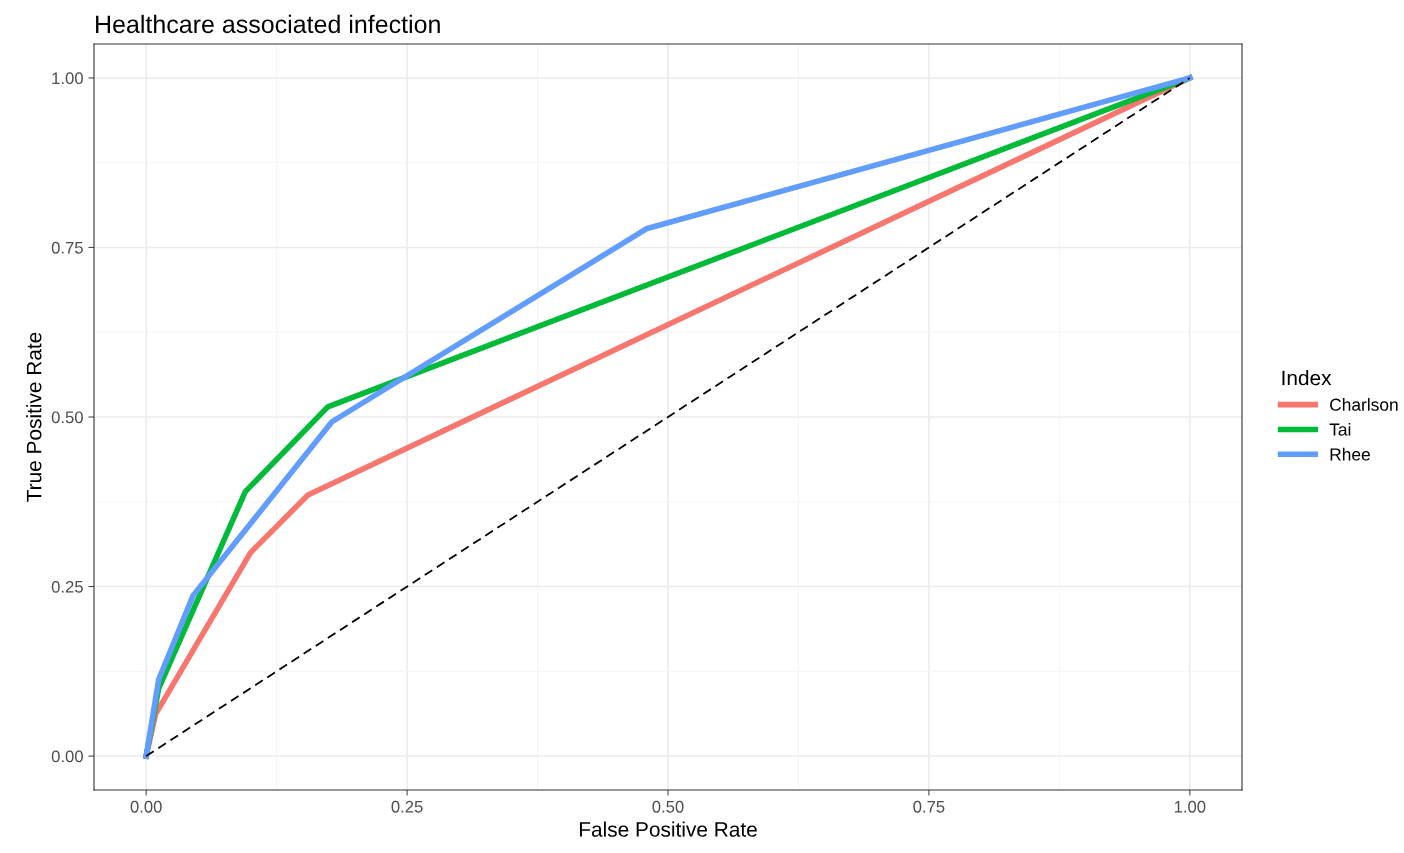 This screenshot has width=1404, height=853. I want to click on y-tick-label: 0.75, so click(67, 247).